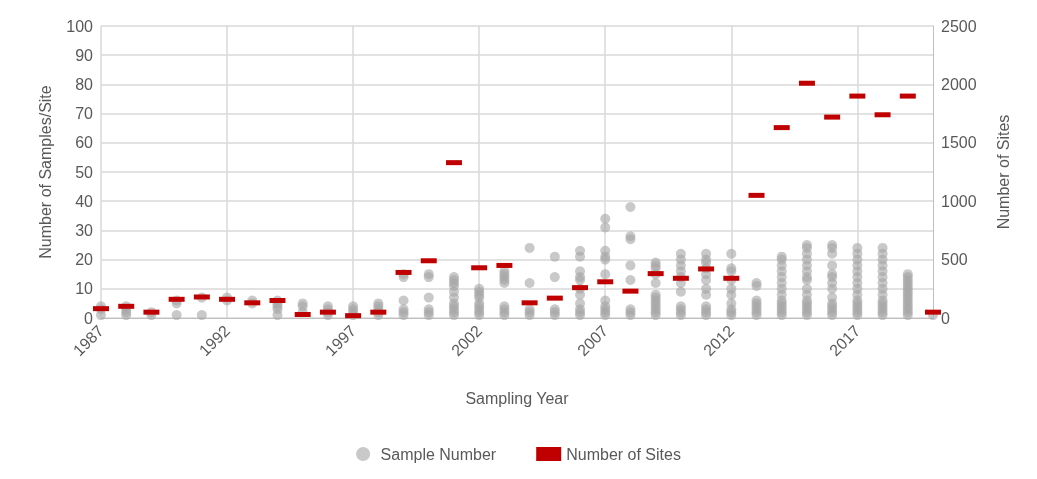  I want to click on x-axis-title: Sampling Year, so click(517, 398).